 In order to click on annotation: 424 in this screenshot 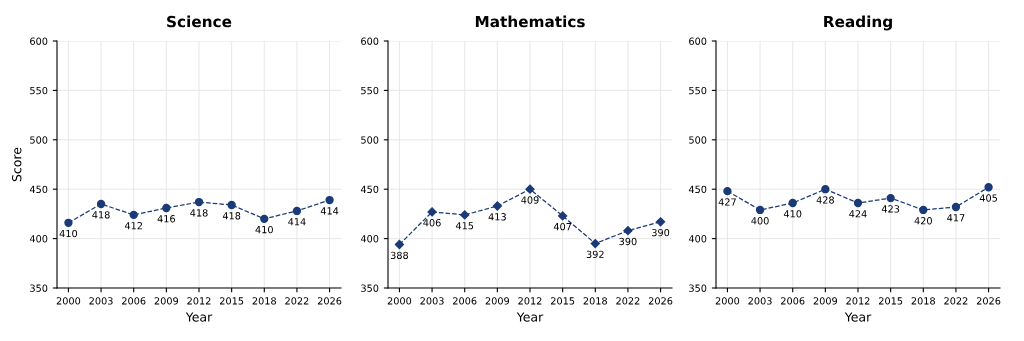, I will do `click(858, 214)`.